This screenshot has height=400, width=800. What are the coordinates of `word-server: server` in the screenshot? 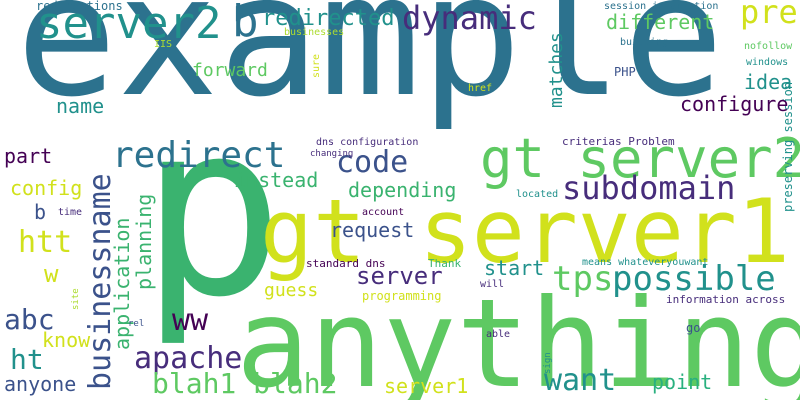 It's located at (399, 276).